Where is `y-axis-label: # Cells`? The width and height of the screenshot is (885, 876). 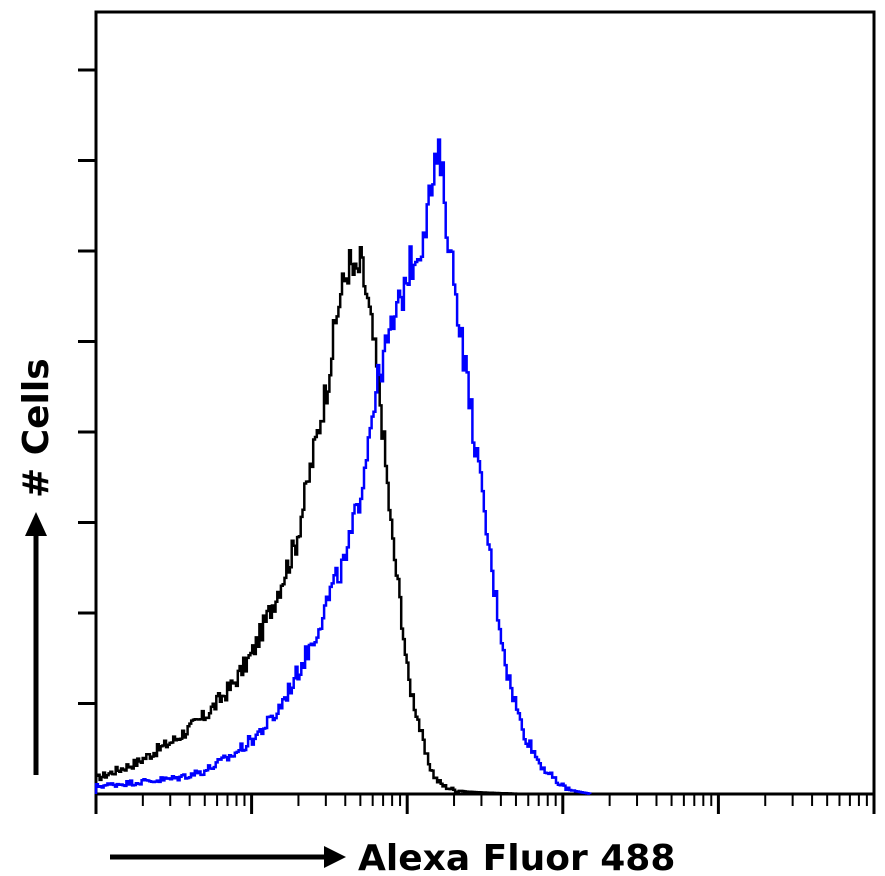
y-axis-label: # Cells is located at coordinates (36, 428).